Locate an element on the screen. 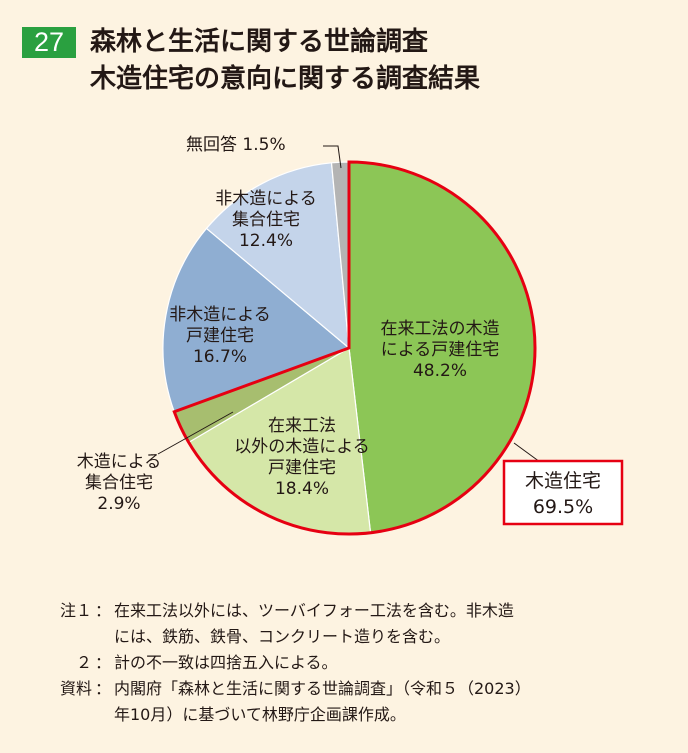  chart-title-line-2: 木造住宅の意向に関する調査結果 is located at coordinates (285, 79).